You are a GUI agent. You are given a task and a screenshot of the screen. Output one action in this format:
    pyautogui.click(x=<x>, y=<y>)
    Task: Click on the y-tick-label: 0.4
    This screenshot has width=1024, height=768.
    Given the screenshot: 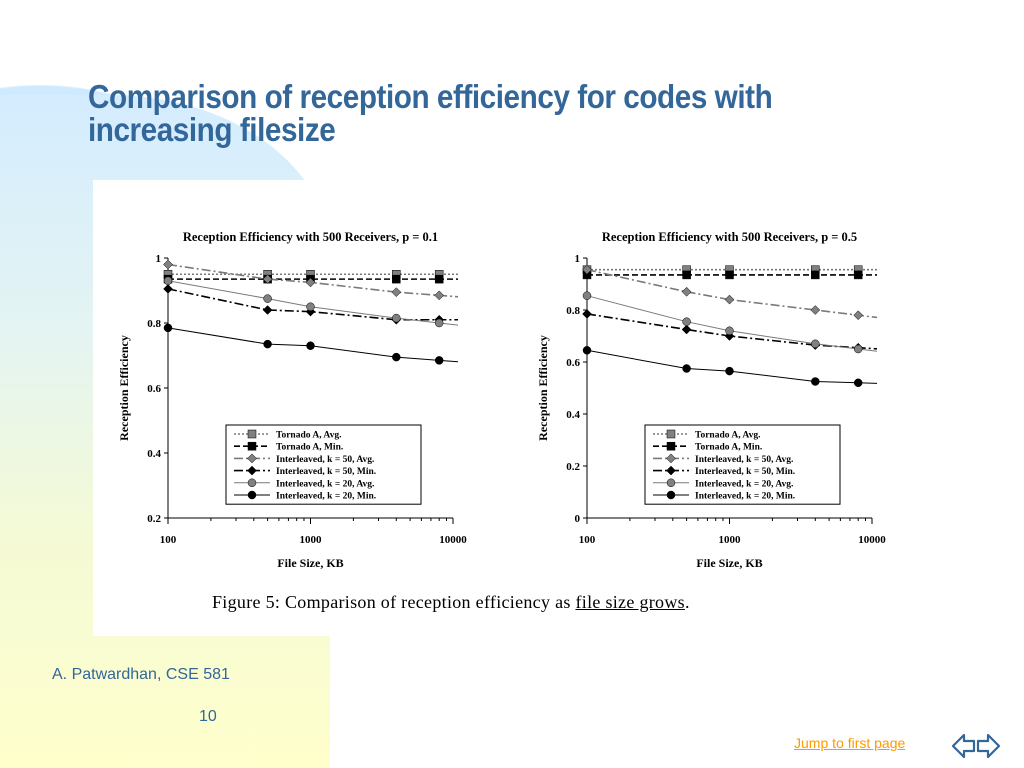 What is the action you would take?
    pyautogui.click(x=573, y=415)
    